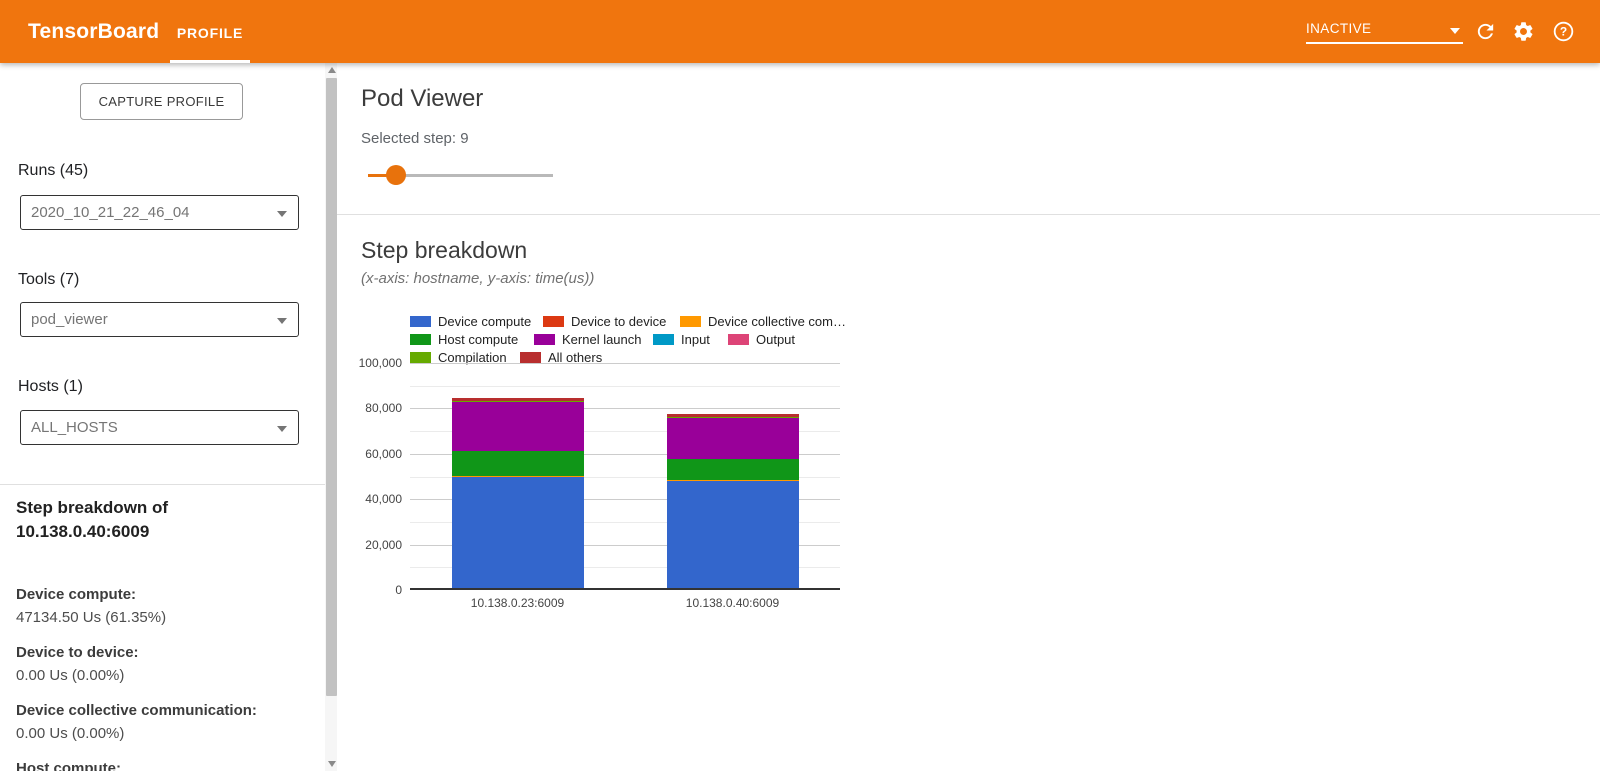 The image size is (1600, 771). I want to click on stat-label: Device compute:, so click(76, 594).